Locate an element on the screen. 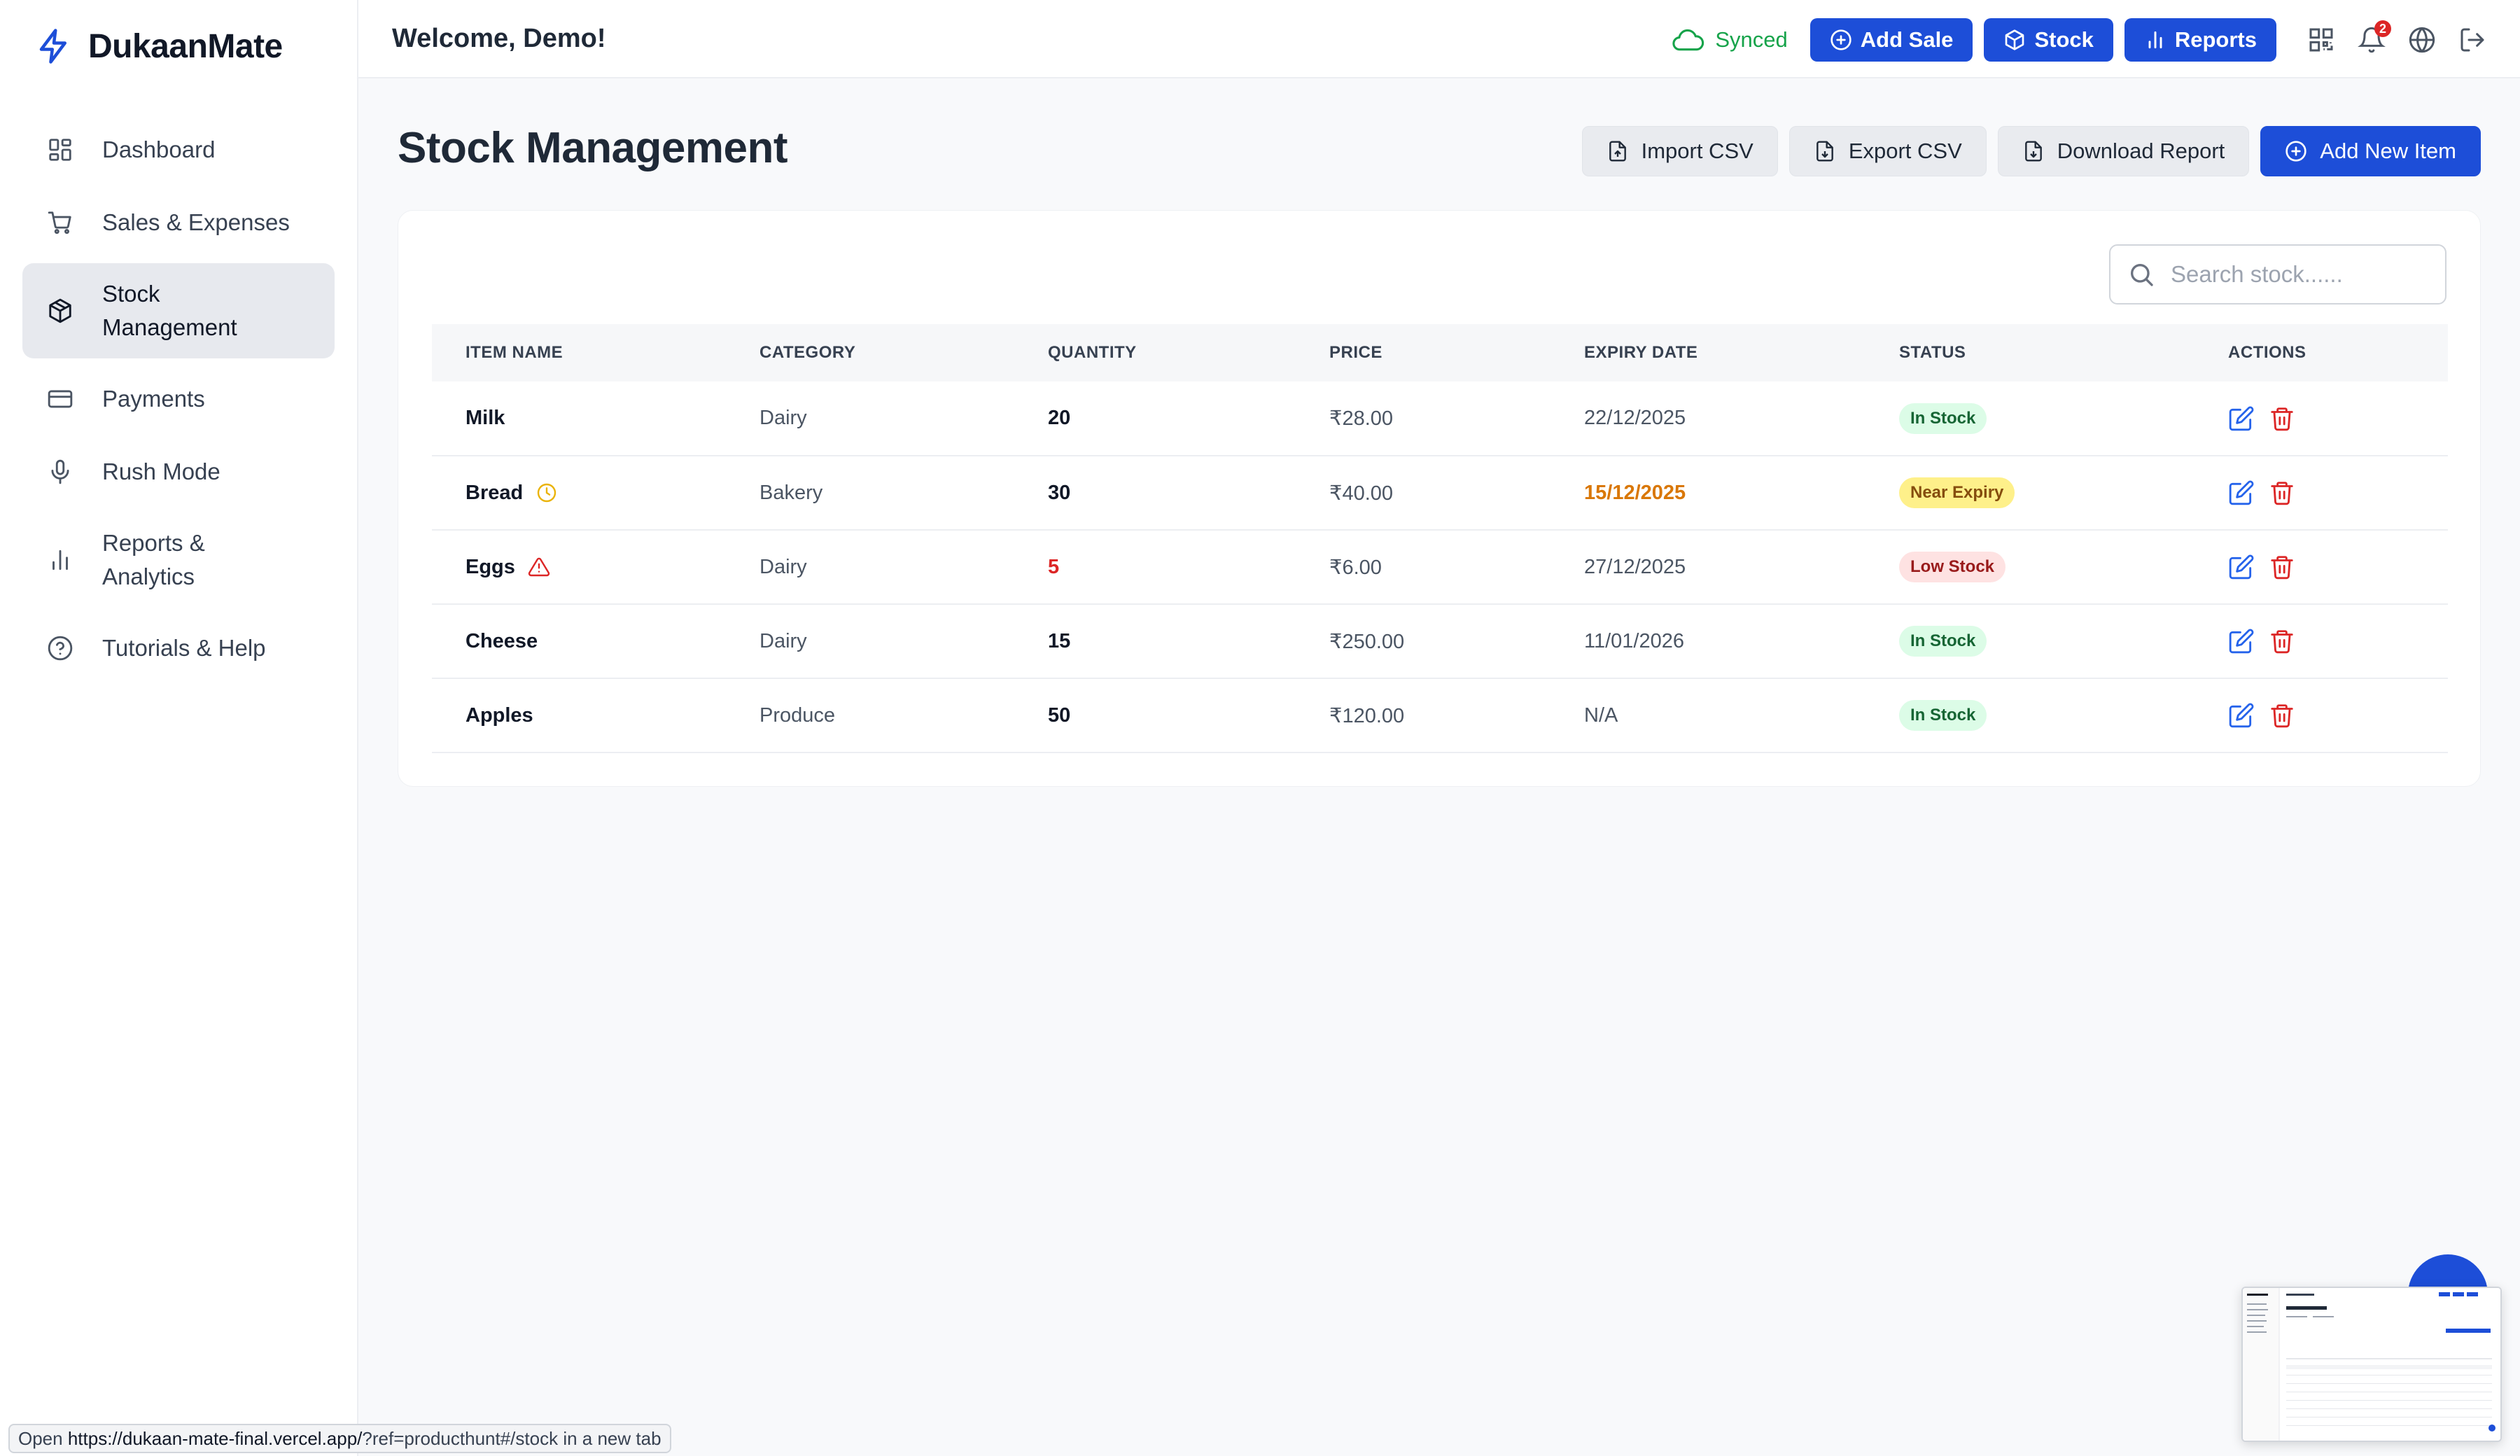 The height and width of the screenshot is (1456, 2520). sidebar-item-tutorials-help: Tutorials & Help is located at coordinates (178, 648).